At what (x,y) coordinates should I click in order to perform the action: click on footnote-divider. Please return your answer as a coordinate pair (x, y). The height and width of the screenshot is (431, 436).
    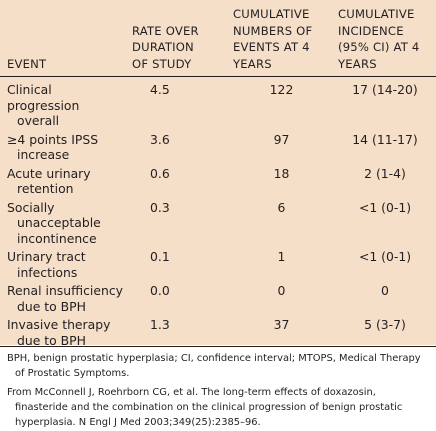
    Looking at the image, I should click on (218, 346).